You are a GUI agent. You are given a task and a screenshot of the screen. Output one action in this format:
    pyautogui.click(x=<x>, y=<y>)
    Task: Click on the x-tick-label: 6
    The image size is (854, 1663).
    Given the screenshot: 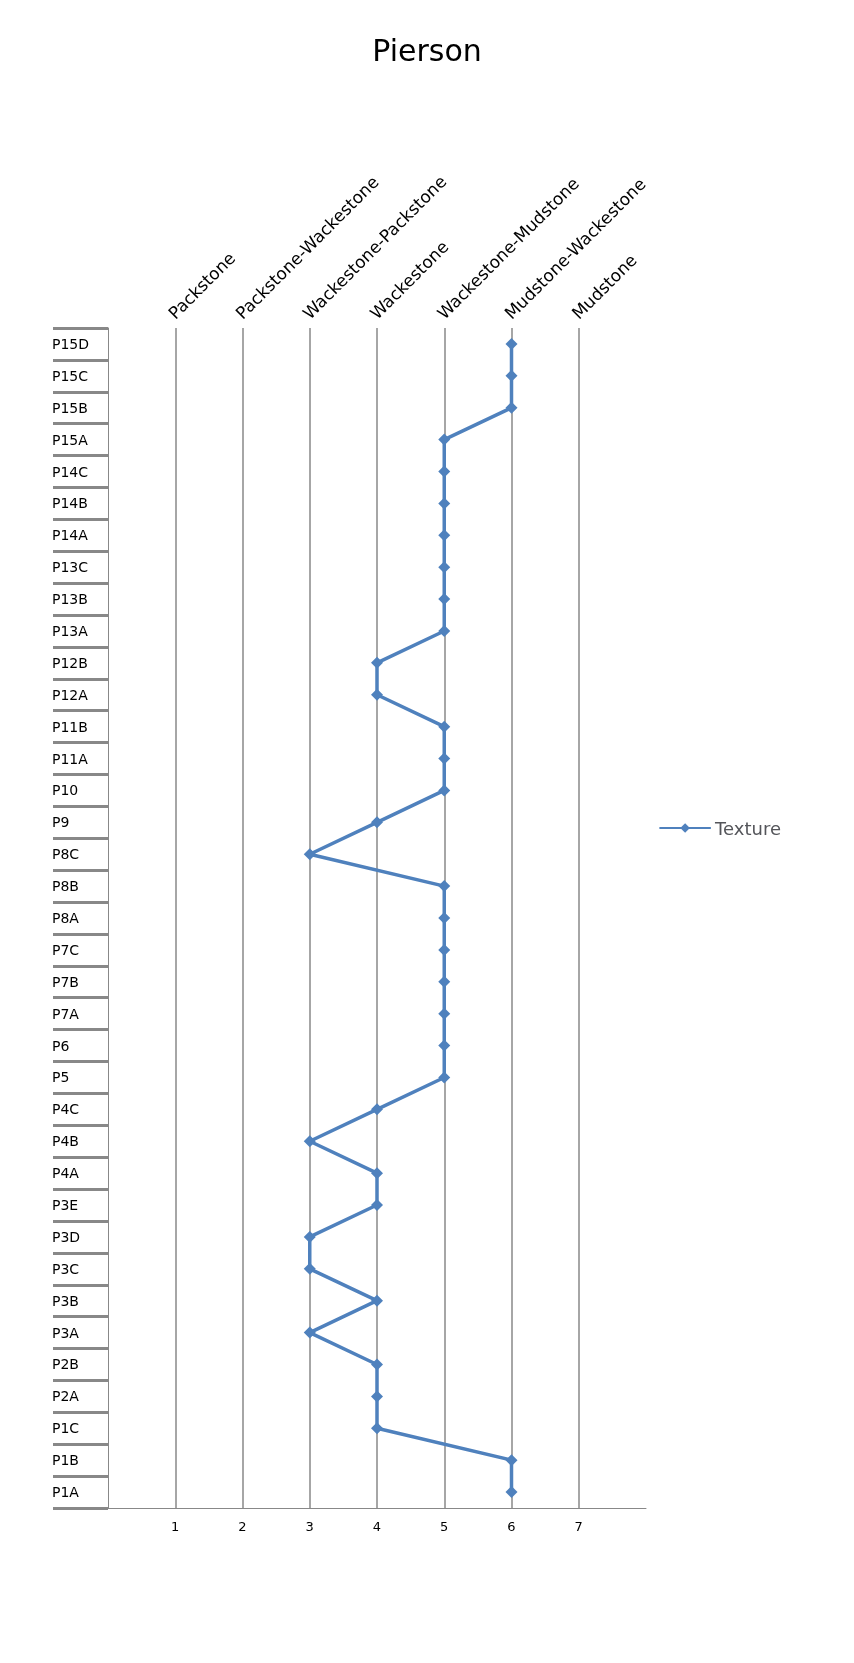 What is the action you would take?
    pyautogui.click(x=511, y=1526)
    